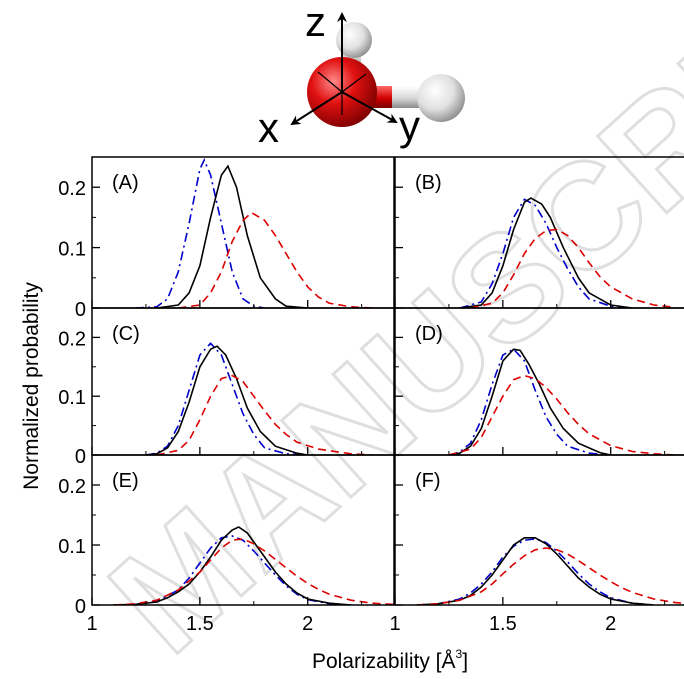 Image resolution: width=684 pixels, height=679 pixels. What do you see at coordinates (72, 398) in the screenshot?
I see `panel-c-ytick-label: 0.1` at bounding box center [72, 398].